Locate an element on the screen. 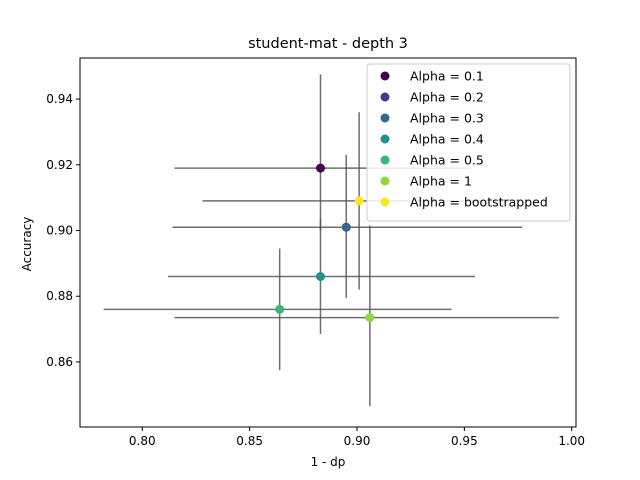 This screenshot has height=480, width=640. y-tick-label: 0.86 is located at coordinates (59, 362).